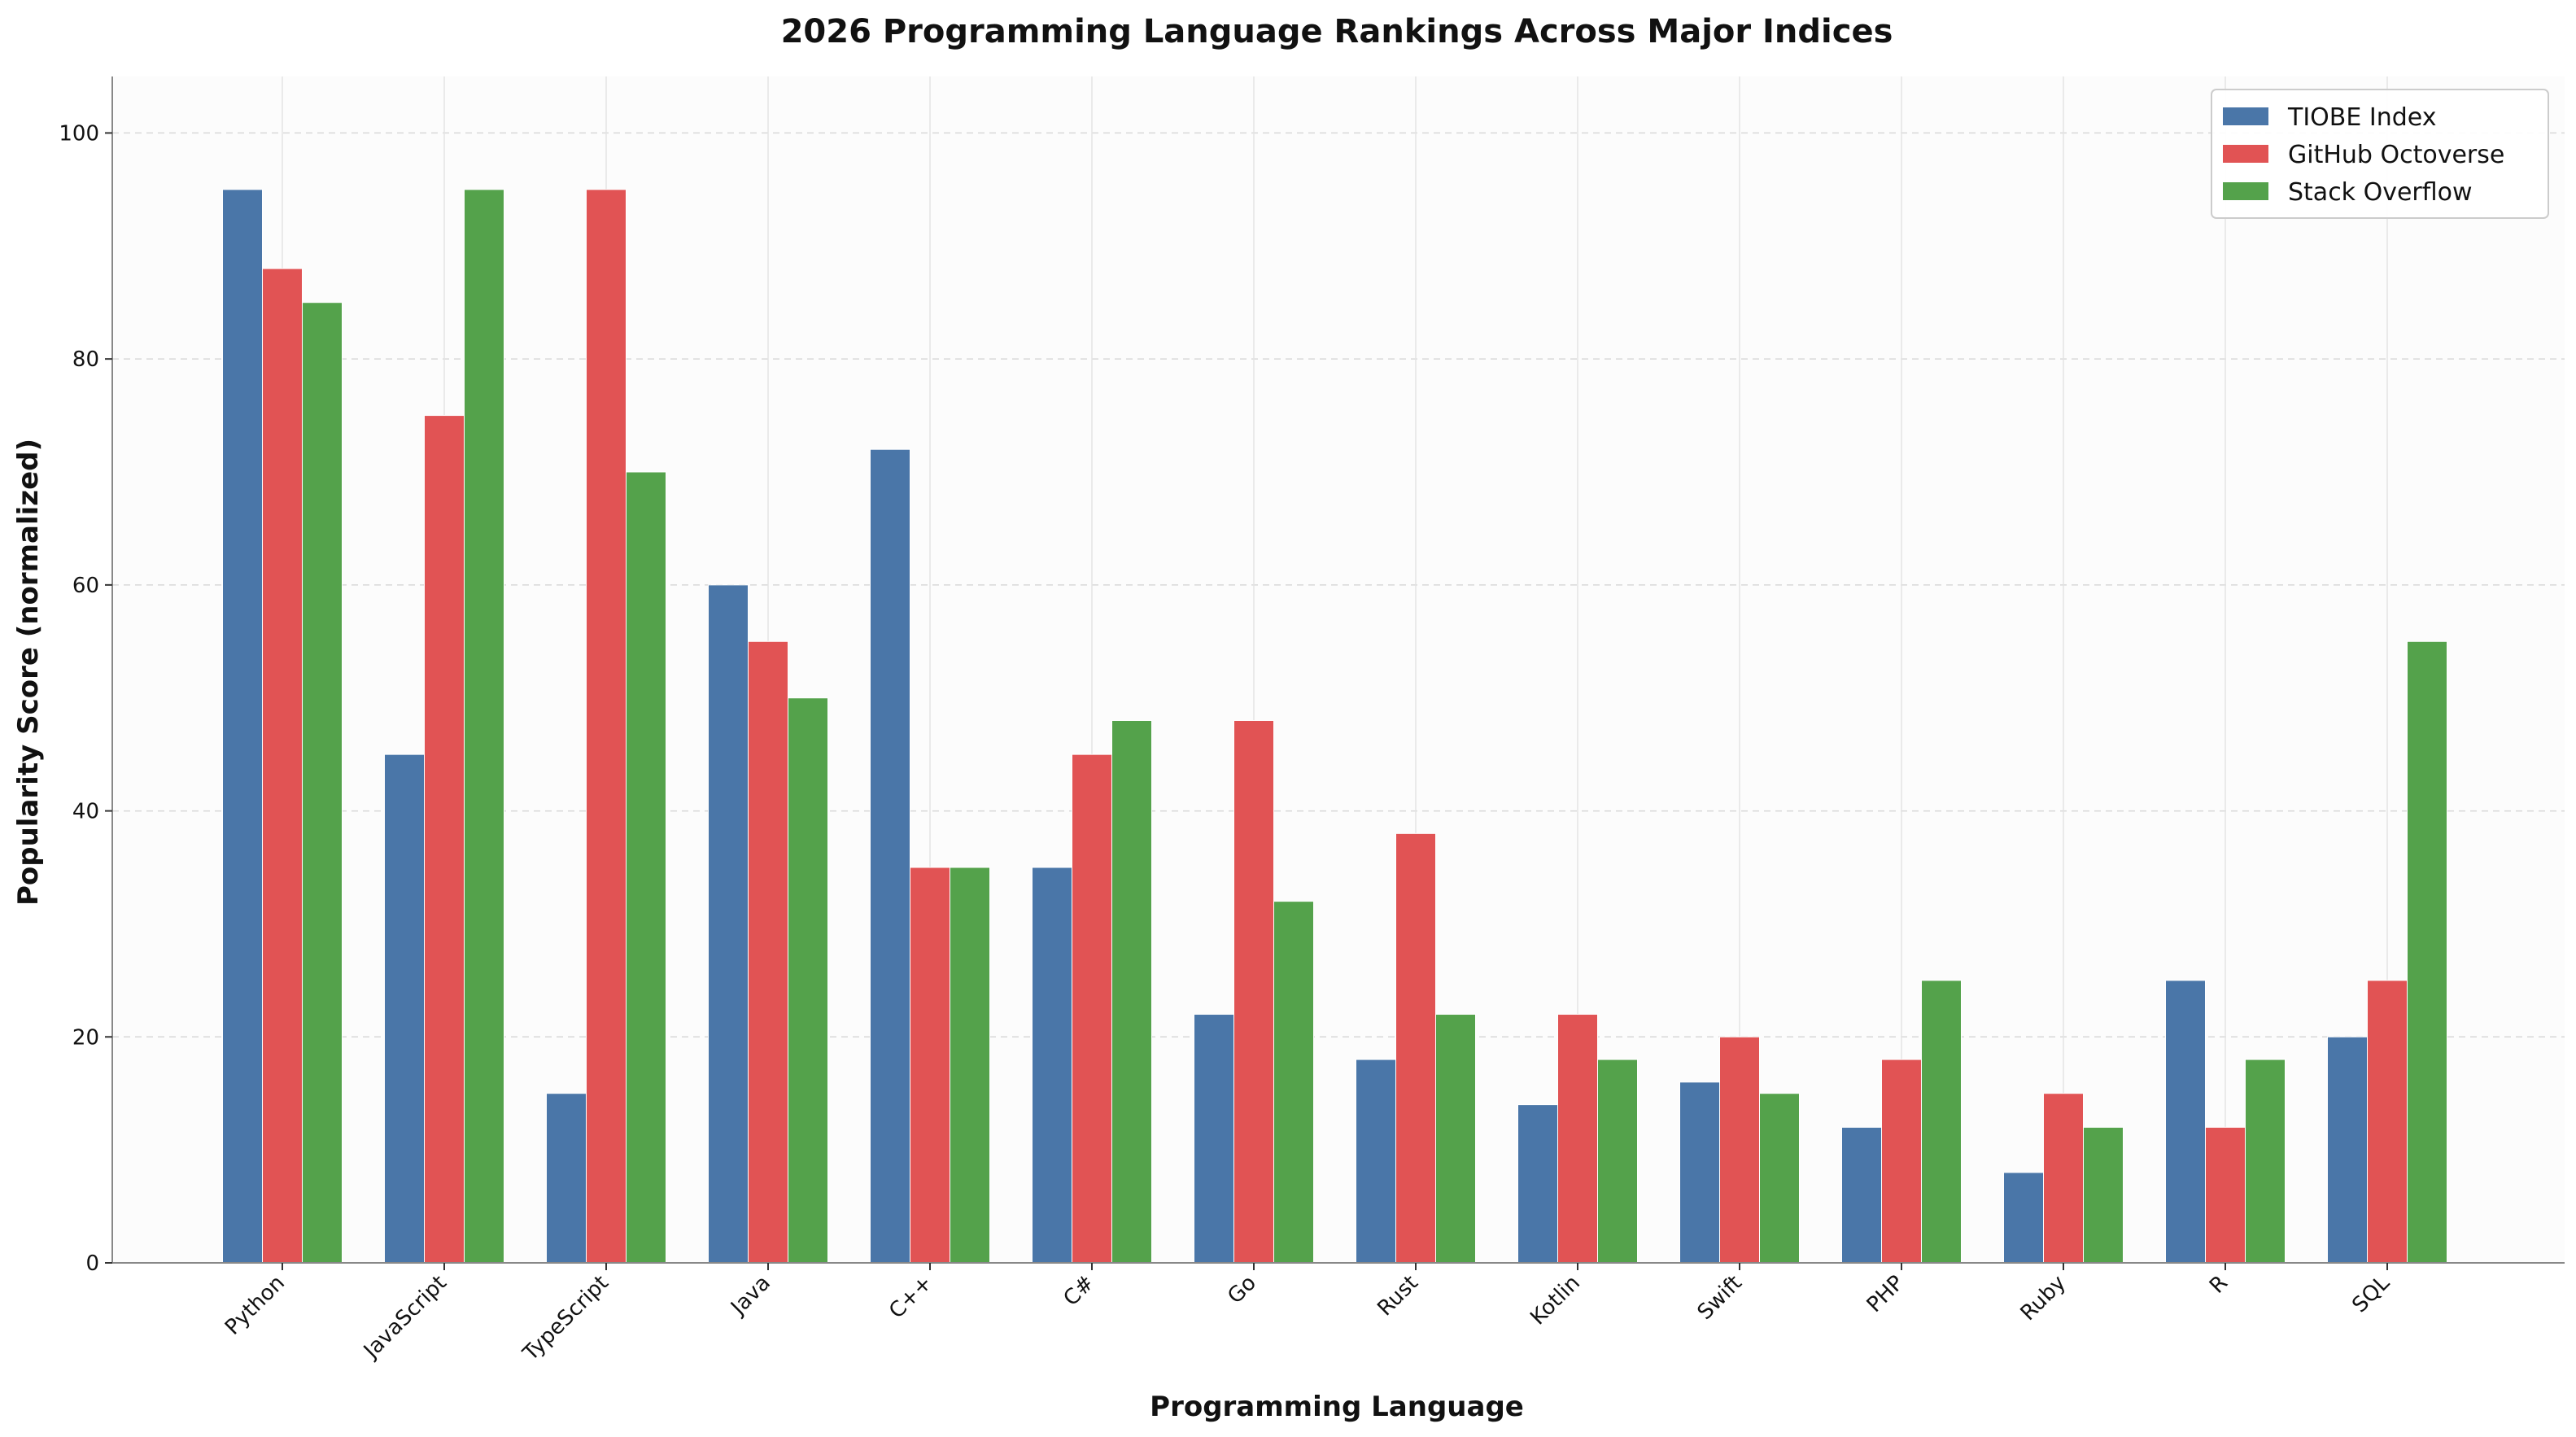 Image resolution: width=2576 pixels, height=1437 pixels. I want to click on legend-label: TIOBE Index, so click(2361, 117).